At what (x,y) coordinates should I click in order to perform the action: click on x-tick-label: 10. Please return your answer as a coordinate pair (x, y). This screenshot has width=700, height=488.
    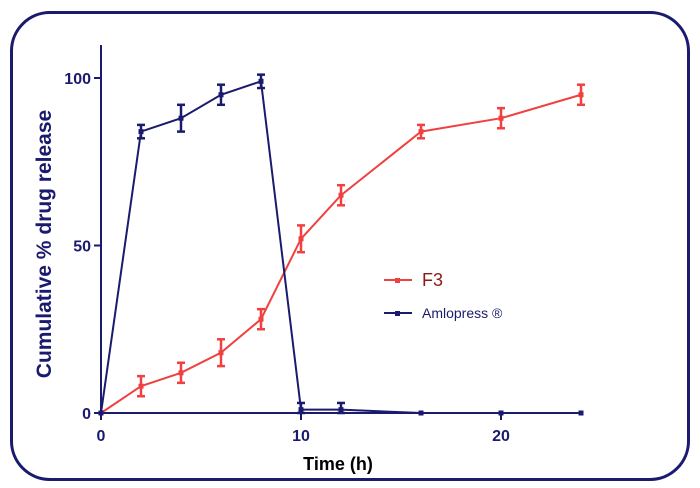
    Looking at the image, I should click on (301, 436).